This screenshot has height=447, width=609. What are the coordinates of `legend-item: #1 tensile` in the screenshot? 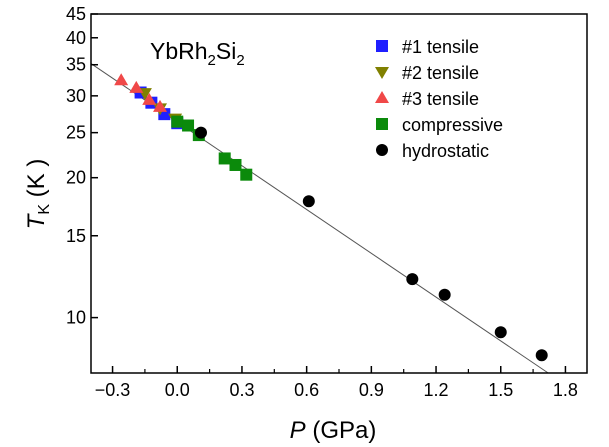 It's located at (427, 47).